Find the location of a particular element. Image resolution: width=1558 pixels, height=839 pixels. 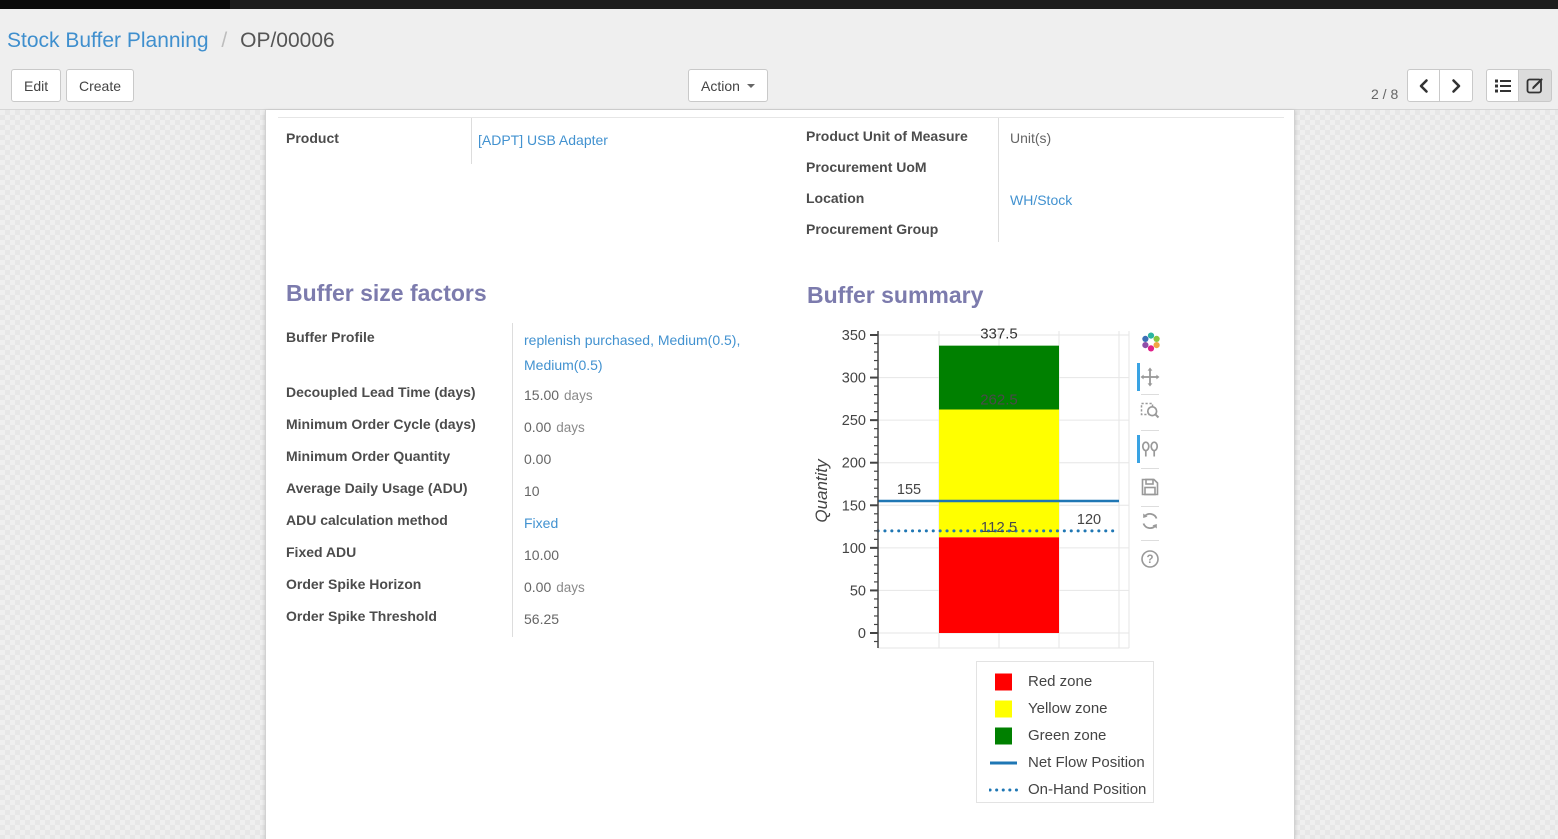

legend-item: Yellow zone is located at coordinates (1071, 708).